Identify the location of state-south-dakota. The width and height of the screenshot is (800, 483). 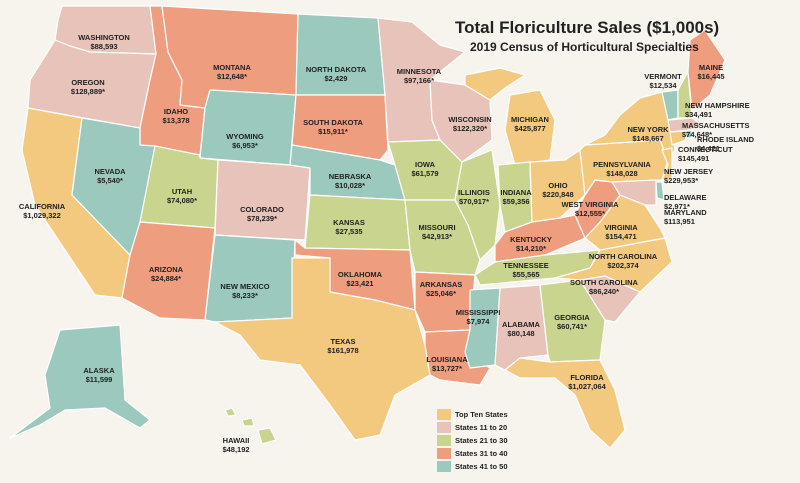
(340, 127).